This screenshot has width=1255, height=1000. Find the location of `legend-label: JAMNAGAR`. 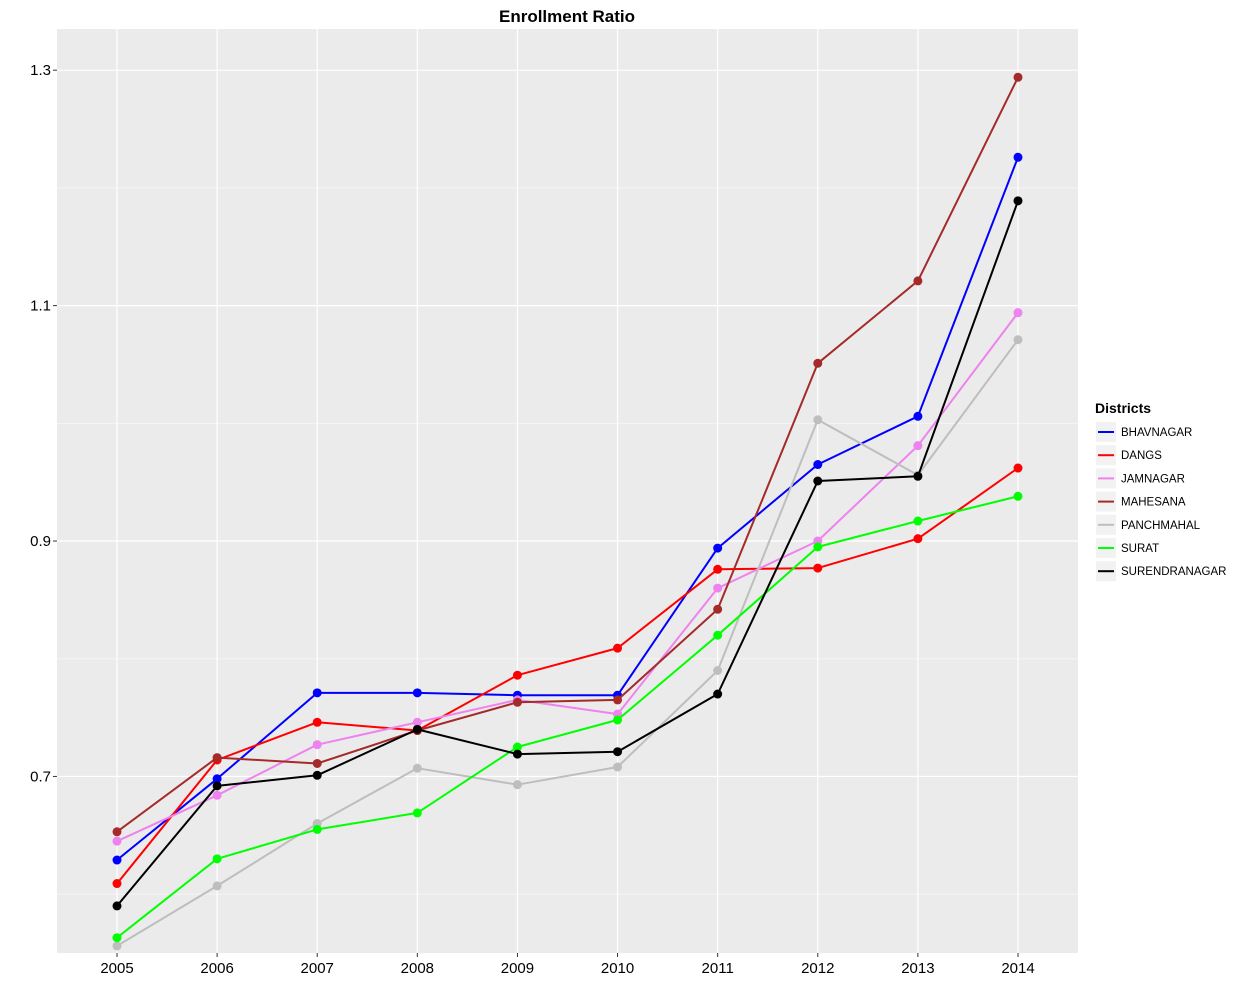

legend-label: JAMNAGAR is located at coordinates (1153, 479).